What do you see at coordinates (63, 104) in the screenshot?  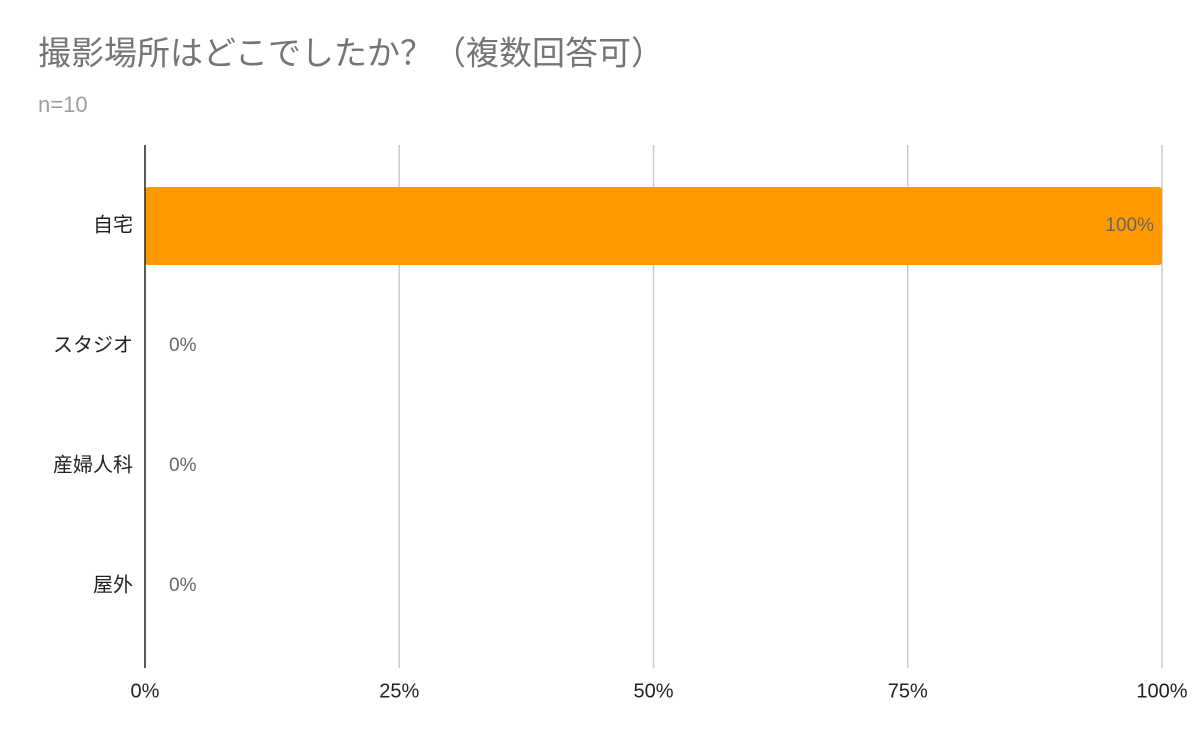 I see `chart-subtitle: n=10` at bounding box center [63, 104].